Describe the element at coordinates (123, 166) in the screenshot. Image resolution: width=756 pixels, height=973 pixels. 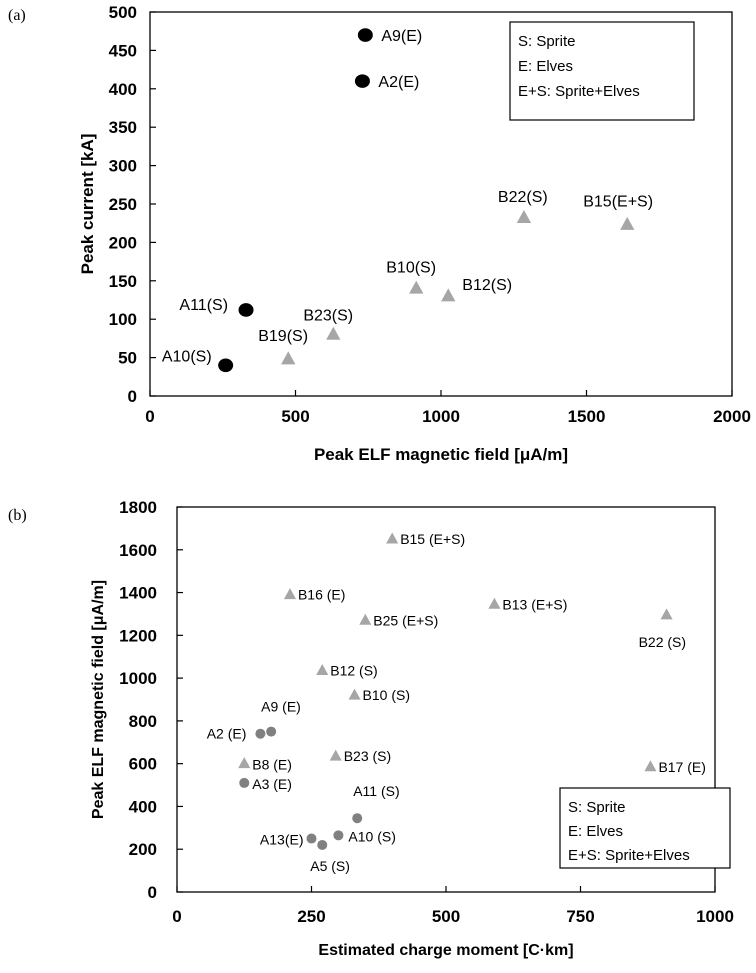
I see `y-tick-label: 300` at that location.